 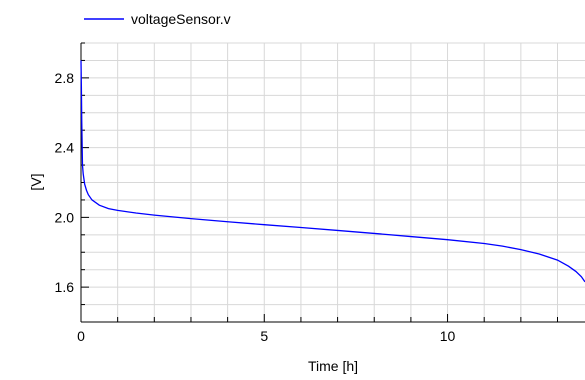 What do you see at coordinates (181, 19) in the screenshot?
I see `legend-label: voltageSensor.v` at bounding box center [181, 19].